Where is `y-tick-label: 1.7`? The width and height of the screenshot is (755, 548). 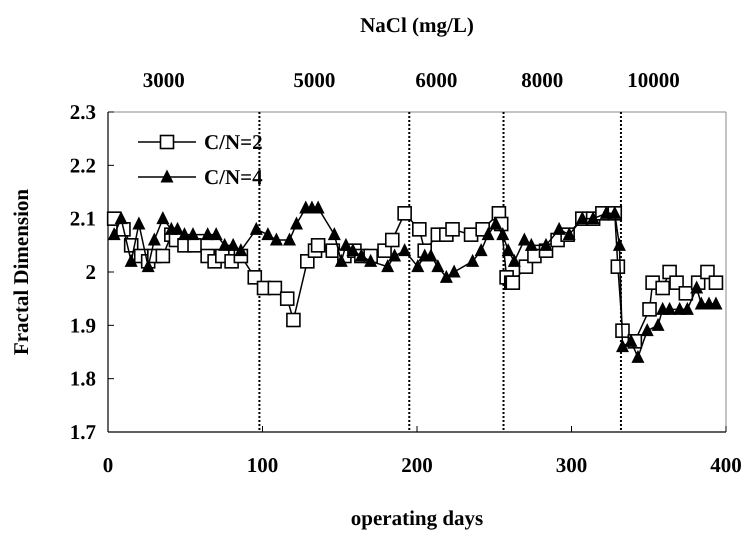
y-tick-label: 1.7 is located at coordinates (83, 432).